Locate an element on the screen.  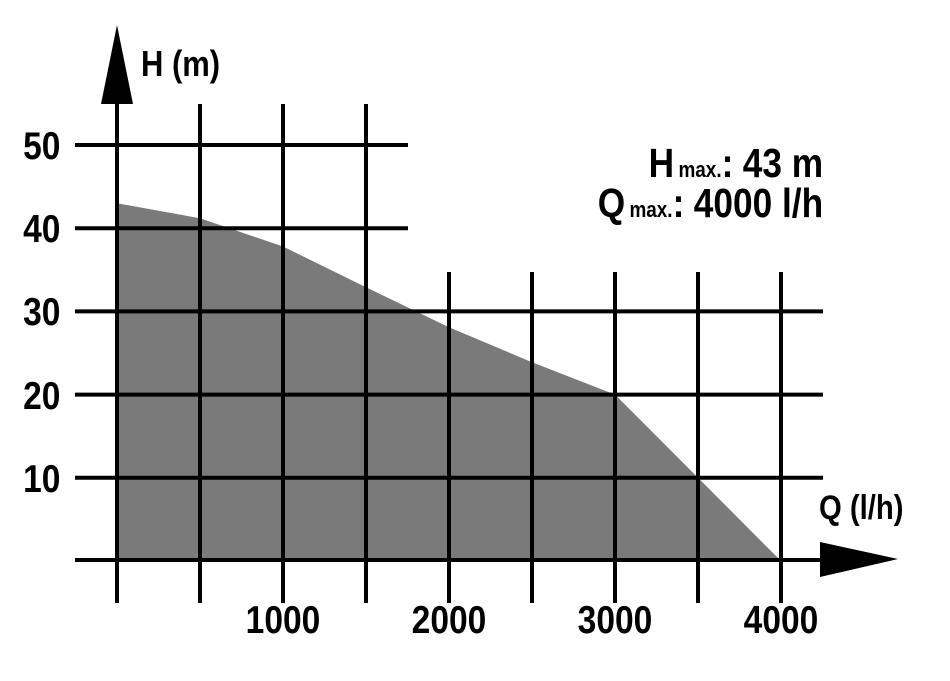
y-tick-20: 20 is located at coordinates (41, 396).